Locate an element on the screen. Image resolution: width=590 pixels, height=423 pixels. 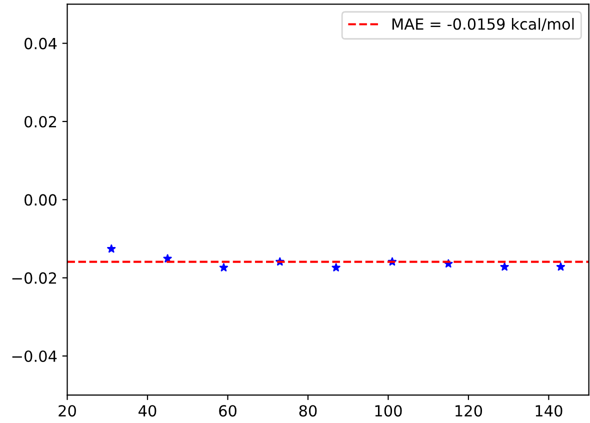
y-tick-label: −0.02 is located at coordinates (34, 278).